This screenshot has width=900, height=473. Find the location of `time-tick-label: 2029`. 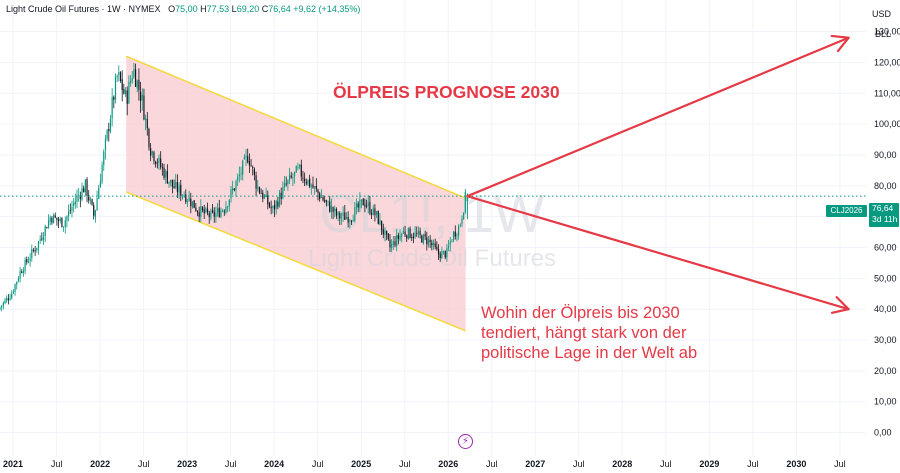

time-tick-label: 2029 is located at coordinates (709, 464).